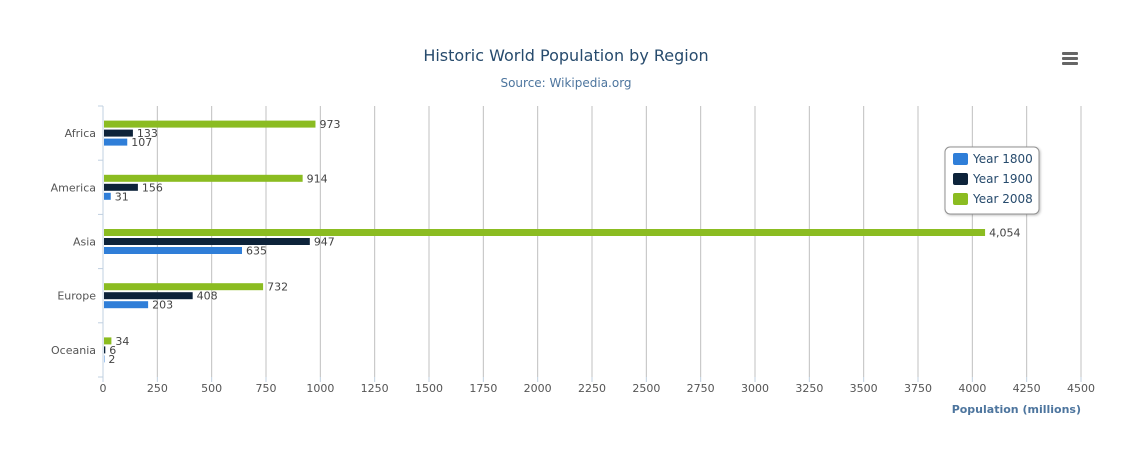 This screenshot has height=471, width=1132. Describe the element at coordinates (324, 242) in the screenshot. I see `data-label: 947` at that location.